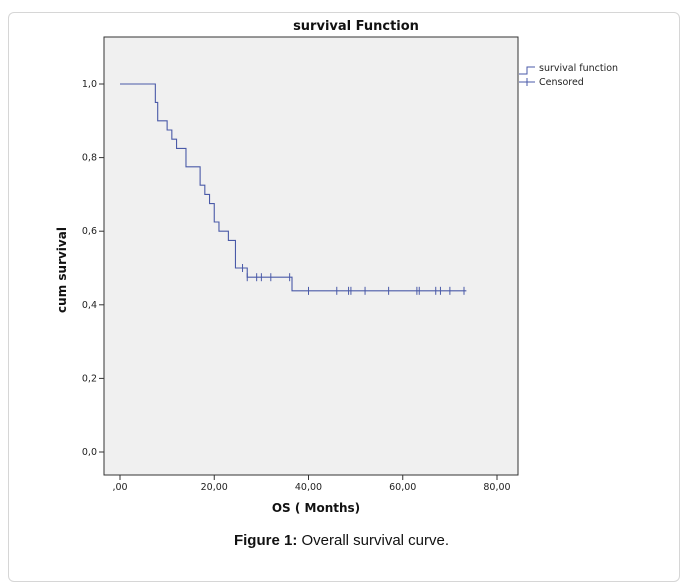 The height and width of the screenshot is (582, 683). I want to click on chart-title: survival Function, so click(356, 26).